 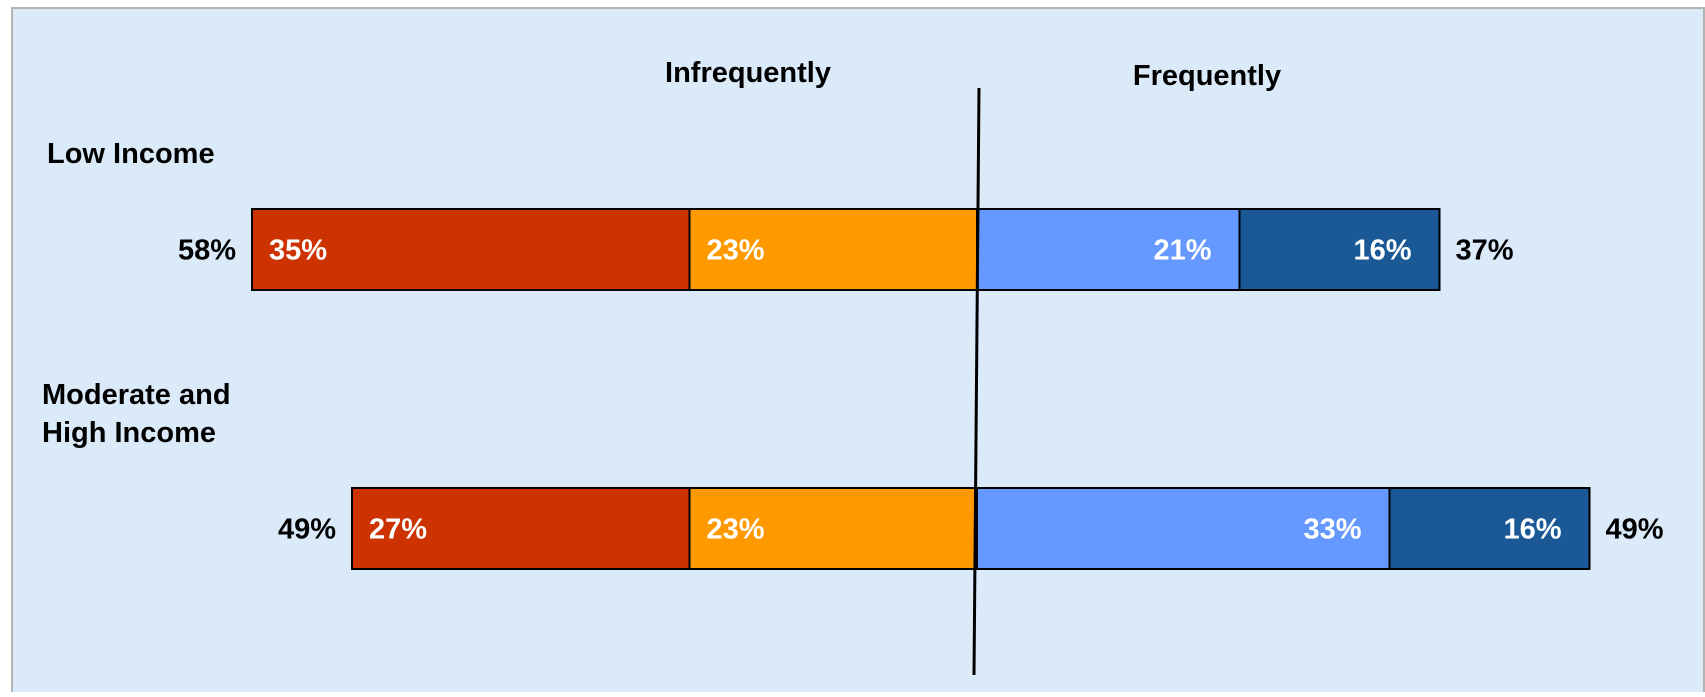 What do you see at coordinates (1485, 251) in the screenshot?
I see `total-right-label: 37%` at bounding box center [1485, 251].